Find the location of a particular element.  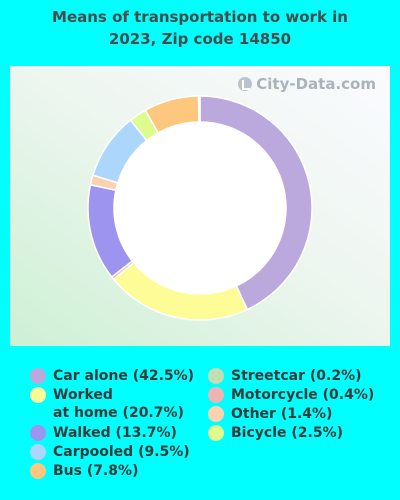

legend-label-worked-at-home: Worked at home (20.7%) is located at coordinates (118, 404).